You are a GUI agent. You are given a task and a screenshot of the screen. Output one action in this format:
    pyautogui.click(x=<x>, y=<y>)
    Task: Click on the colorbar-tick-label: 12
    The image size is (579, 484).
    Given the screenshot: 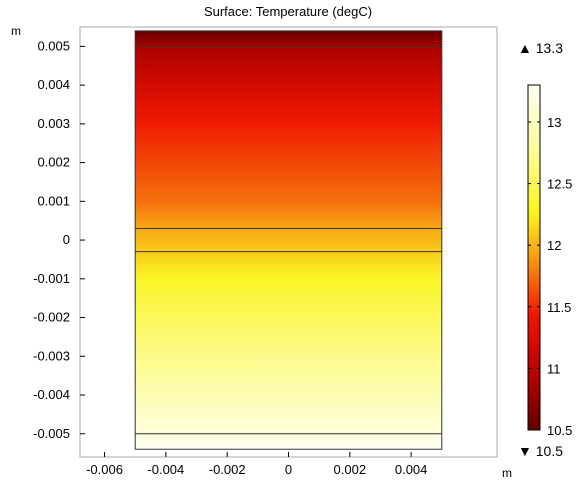 What is the action you would take?
    pyautogui.click(x=554, y=245)
    